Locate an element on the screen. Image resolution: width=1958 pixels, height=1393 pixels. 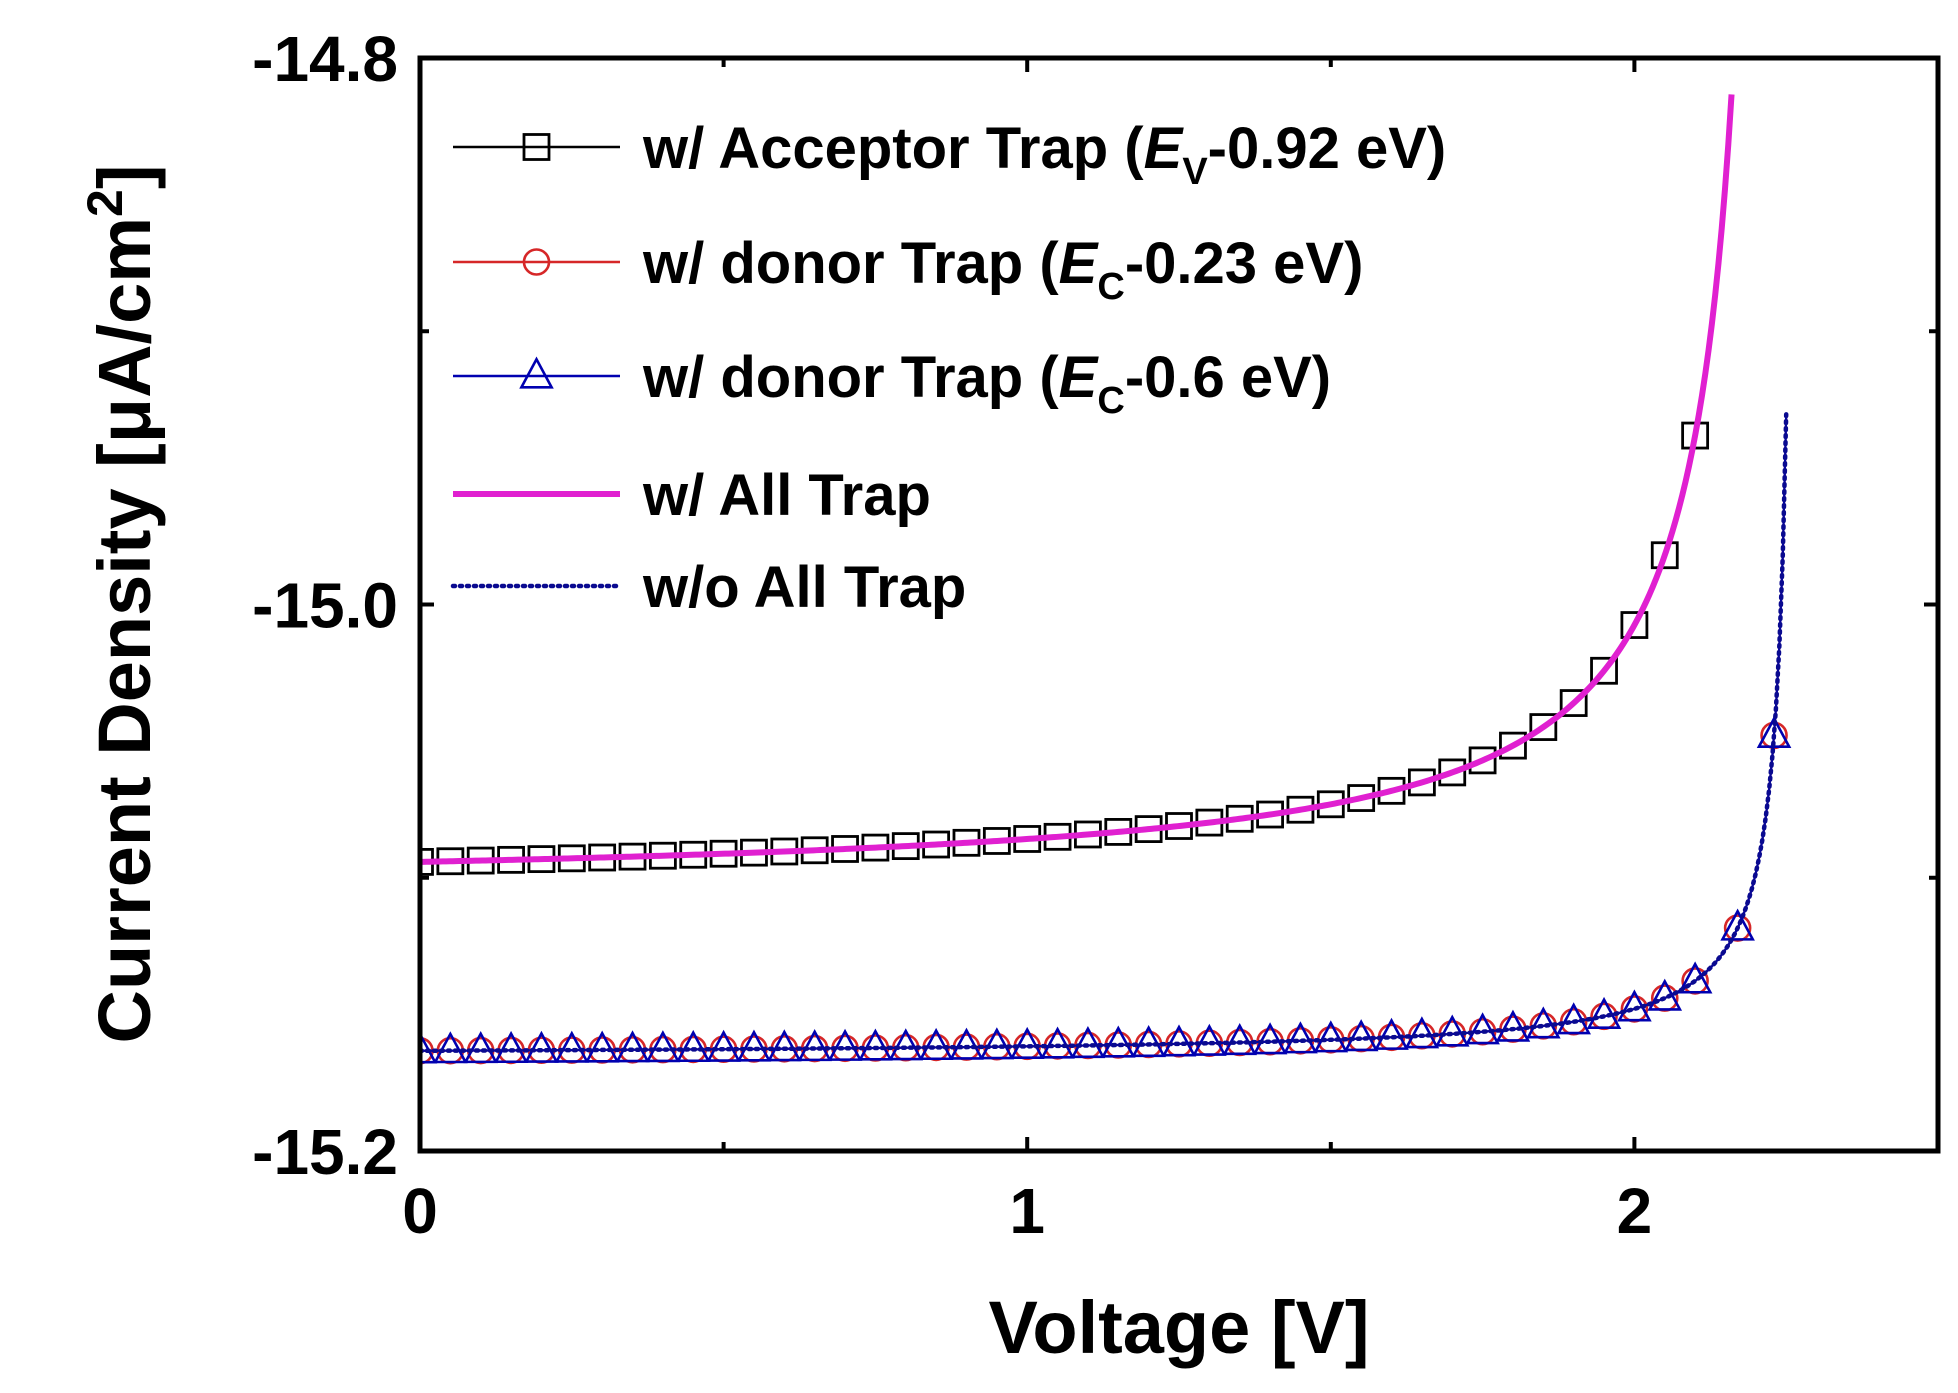
legend-label-suffix: -0.6 eV) is located at coordinates (1228, 377).